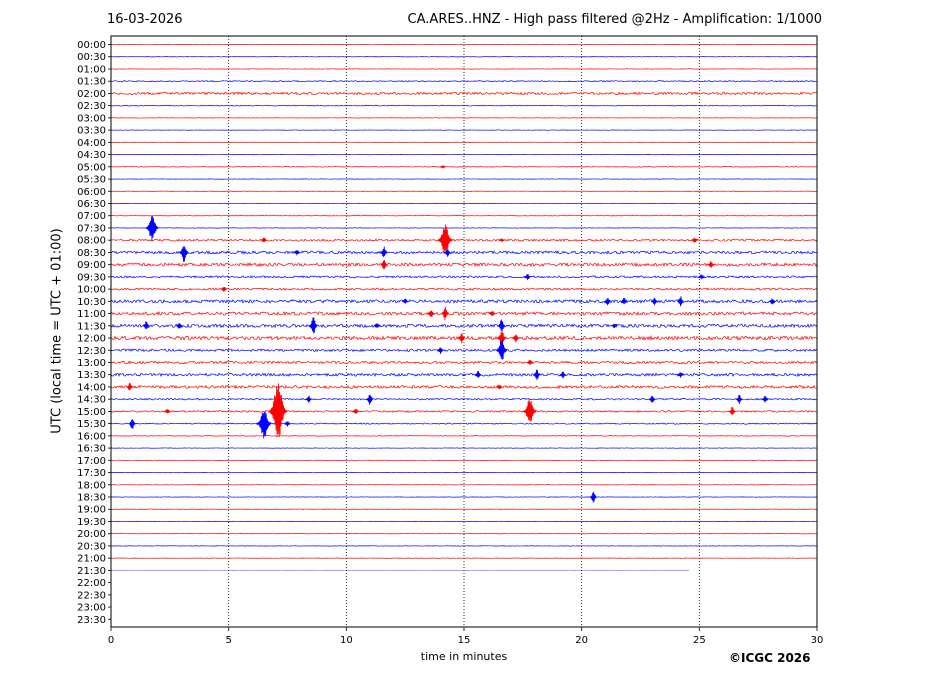  What do you see at coordinates (91, 228) in the screenshot?
I see `y-tick-label: 07:30` at bounding box center [91, 228].